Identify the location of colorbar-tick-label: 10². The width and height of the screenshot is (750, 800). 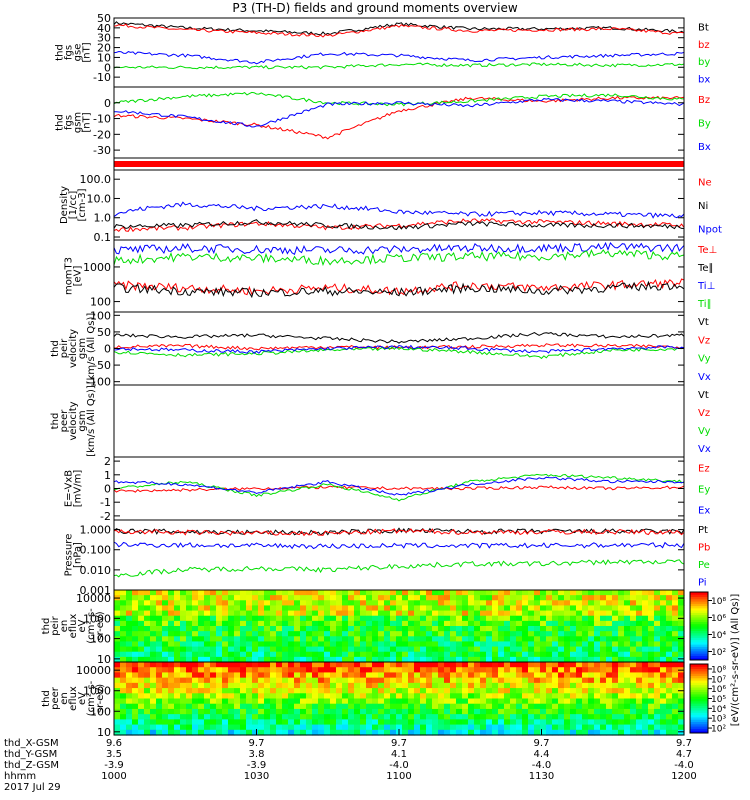
(718, 653).